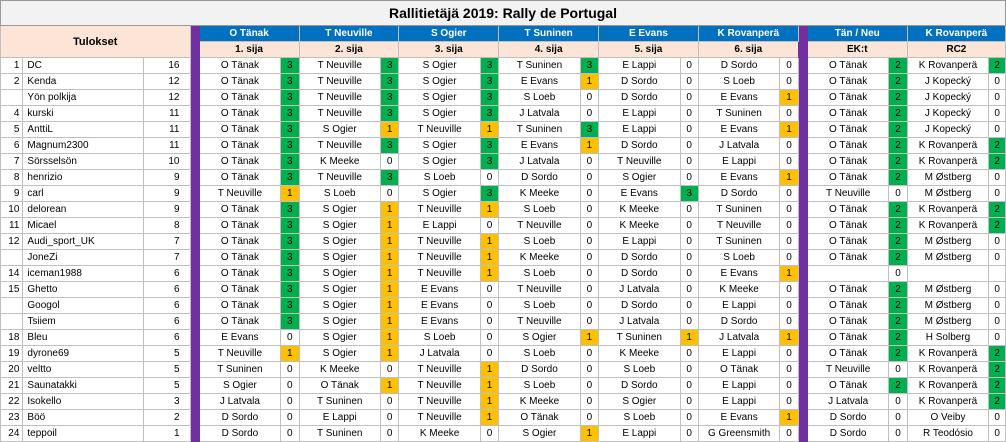 The height and width of the screenshot is (442, 1006). I want to click on rank-cell: 23, so click(12, 417).